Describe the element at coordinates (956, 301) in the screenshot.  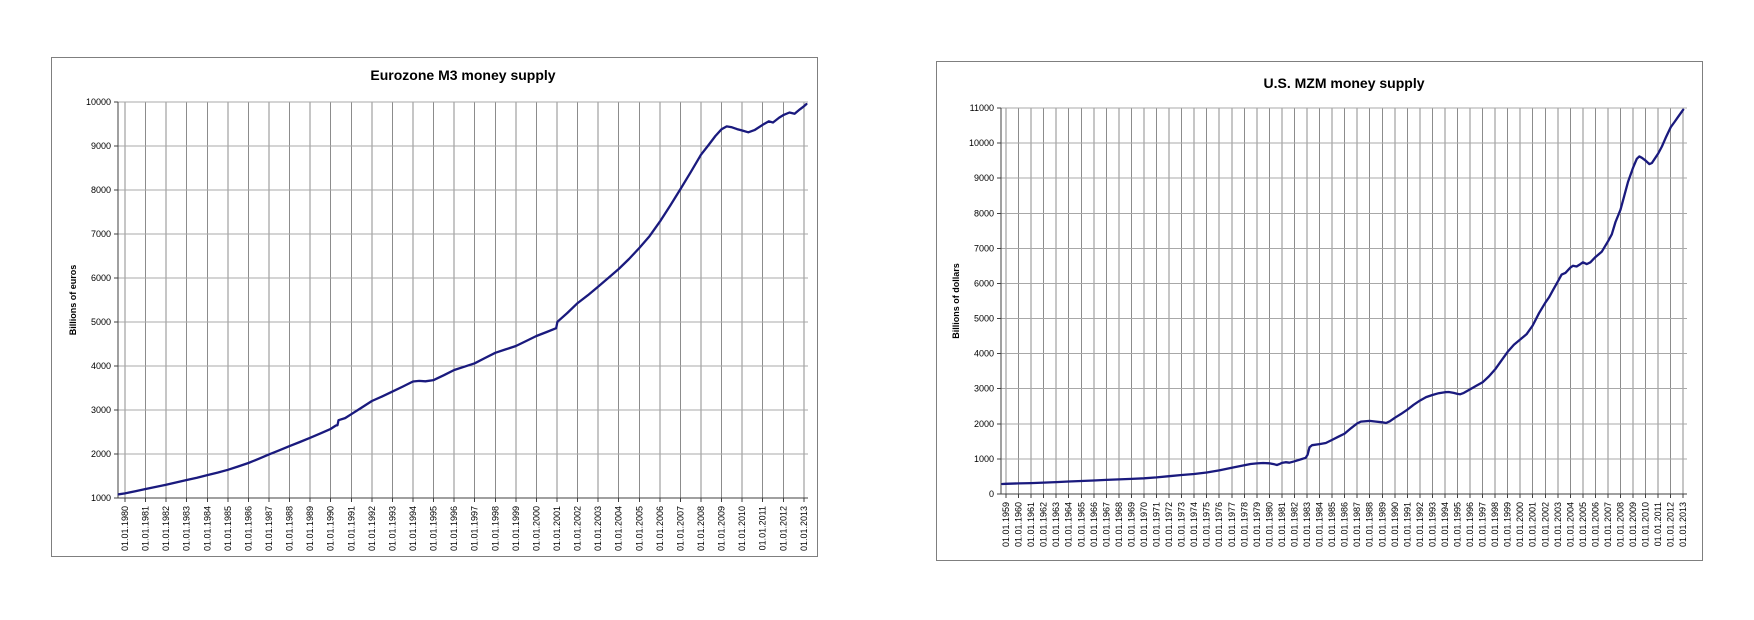
I see `y-axis-title-us-mzm: Billions of dollars` at that location.